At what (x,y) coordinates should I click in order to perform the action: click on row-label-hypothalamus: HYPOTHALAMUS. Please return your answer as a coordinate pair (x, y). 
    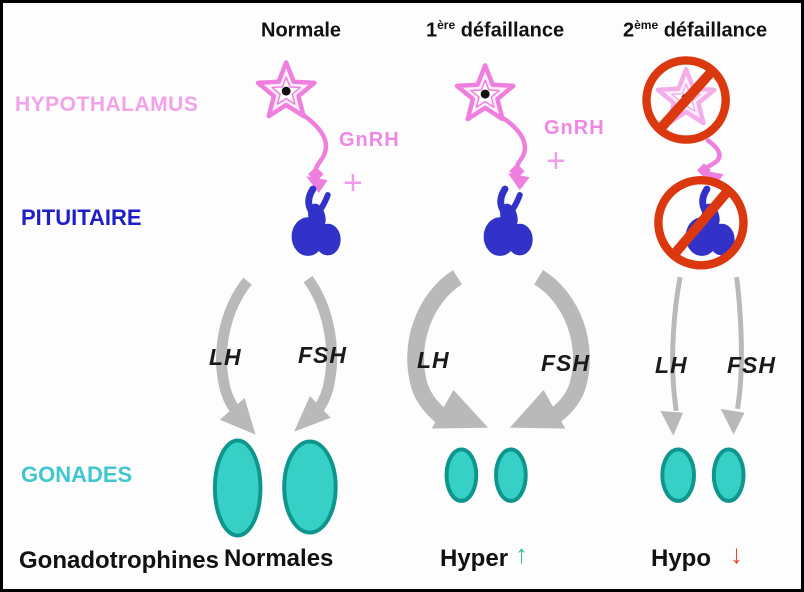
    Looking at the image, I should click on (107, 104).